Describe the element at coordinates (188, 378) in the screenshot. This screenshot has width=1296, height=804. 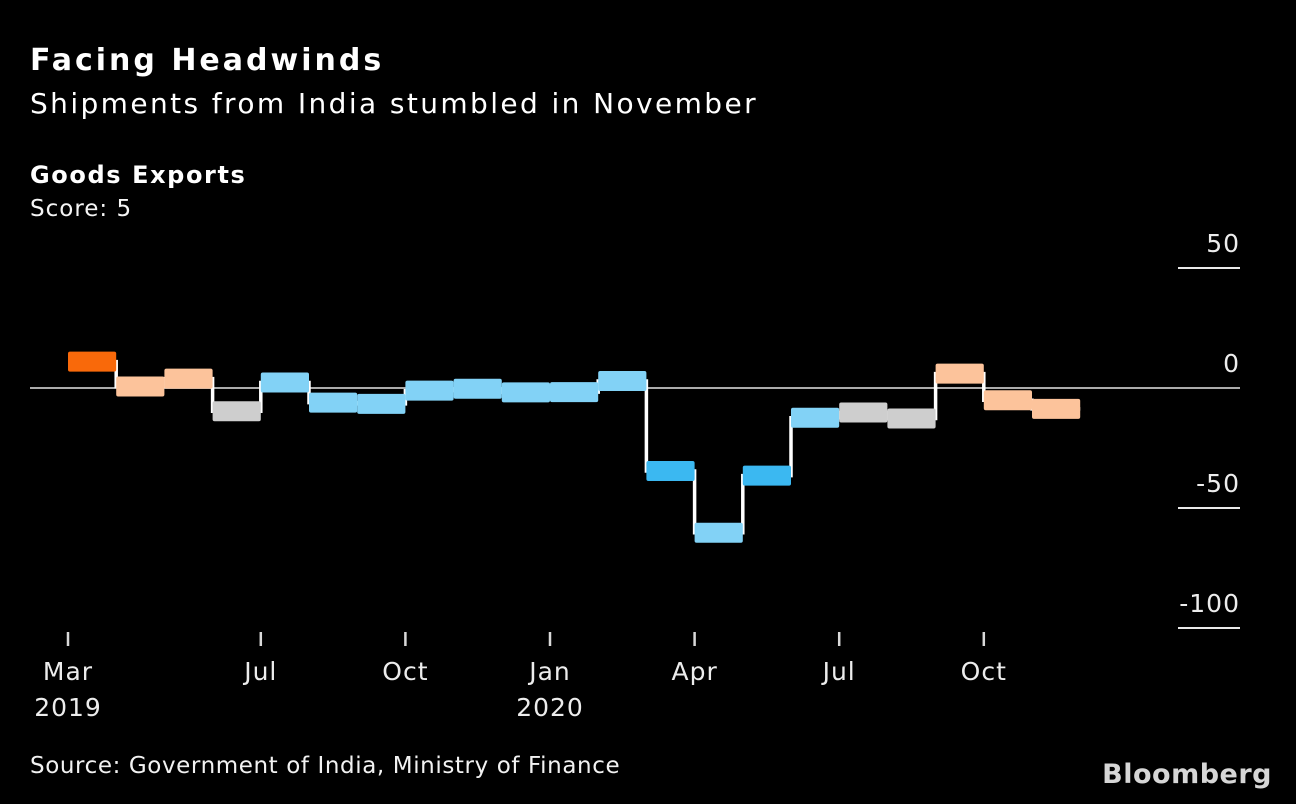
I see `month-segment-may-2019` at that location.